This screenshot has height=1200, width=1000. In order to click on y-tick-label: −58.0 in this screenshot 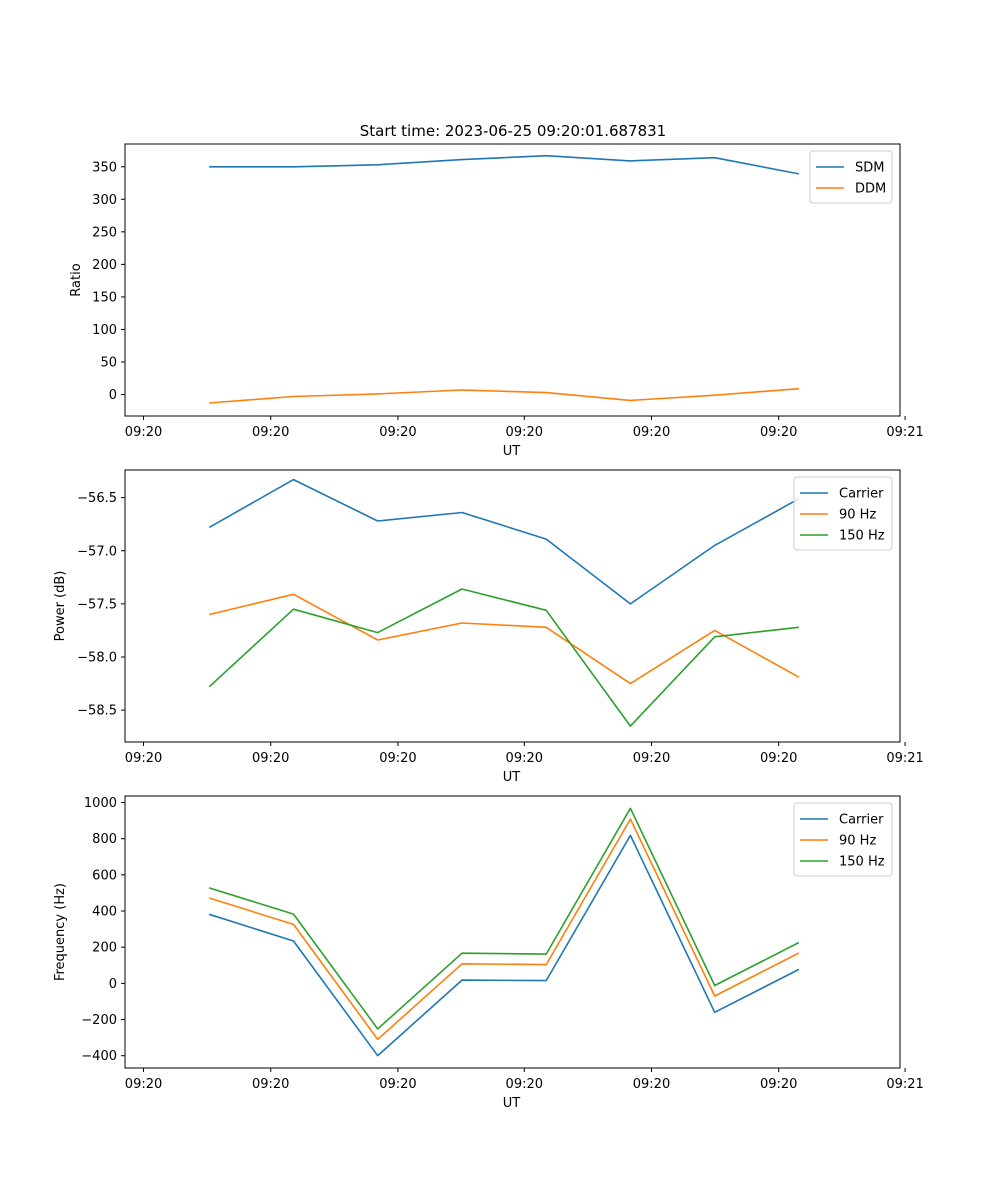, I will do `click(97, 658)`.